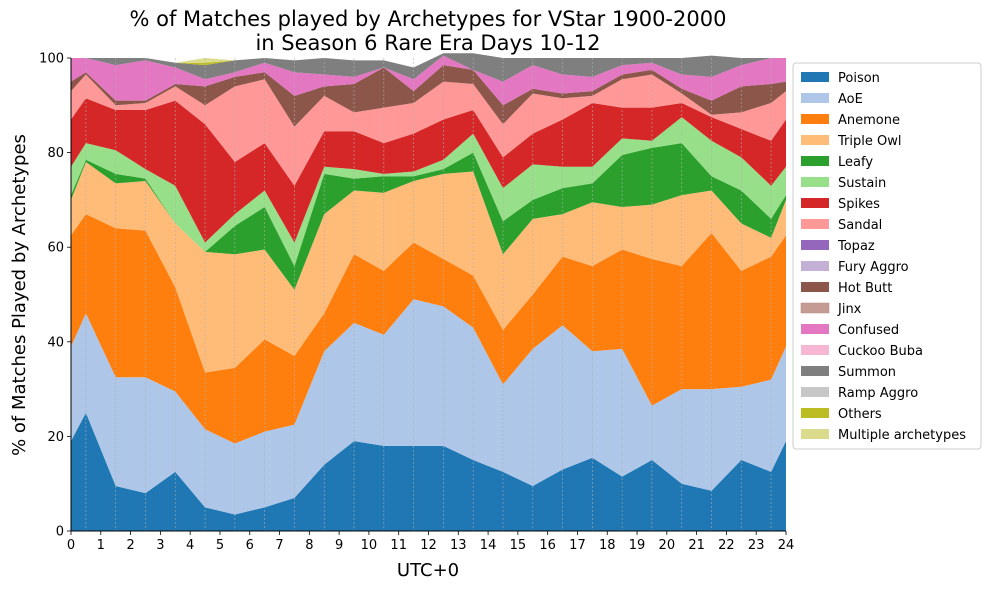  What do you see at coordinates (55, 342) in the screenshot?
I see `y-tick-label: 40` at bounding box center [55, 342].